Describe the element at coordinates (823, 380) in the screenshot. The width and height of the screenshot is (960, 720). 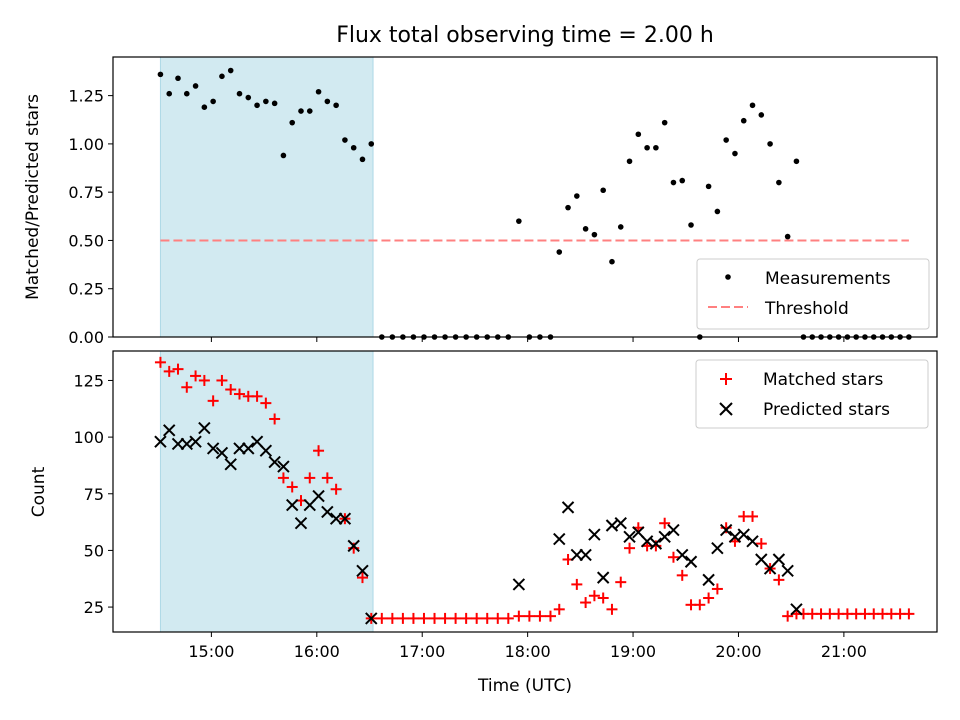
I see `legend-matched-label: Matched stars` at that location.